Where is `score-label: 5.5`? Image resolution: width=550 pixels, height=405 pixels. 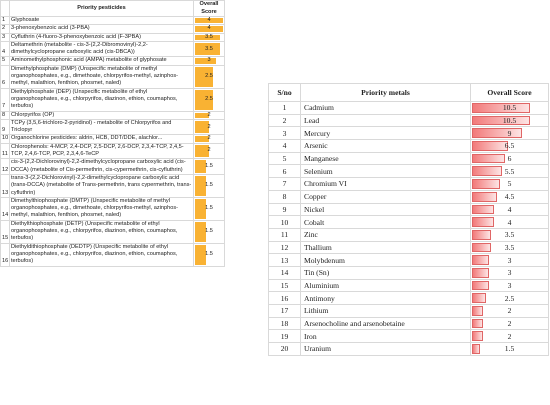 score-label: 5.5 is located at coordinates (509, 171).